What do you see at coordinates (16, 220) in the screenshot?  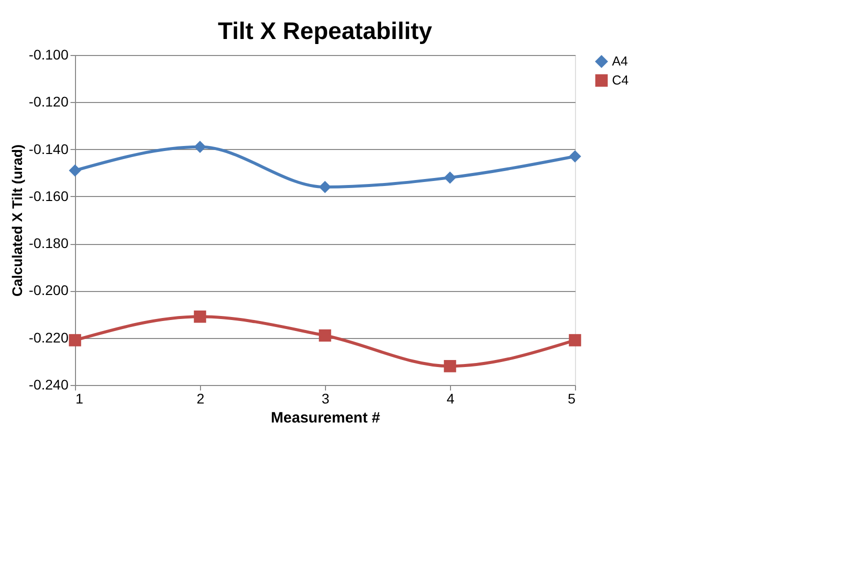 I see `y-axis-title: Calculated X Tilt (urad)` at bounding box center [16, 220].